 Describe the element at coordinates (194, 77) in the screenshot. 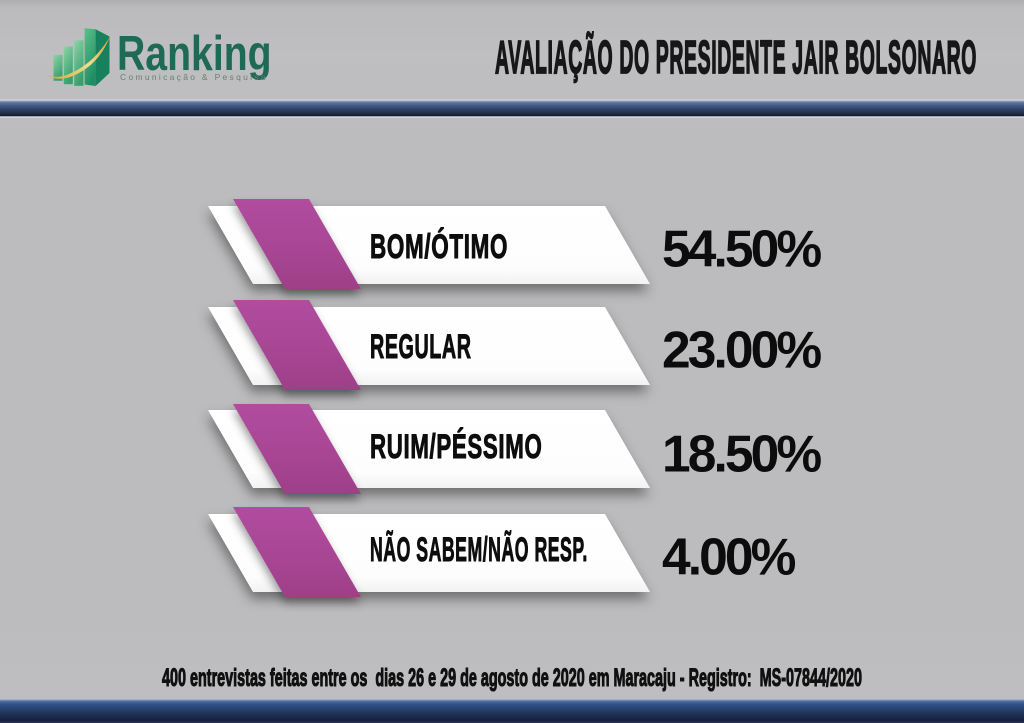

I see `svg-text: Comunicação & Pesquisa` at that location.